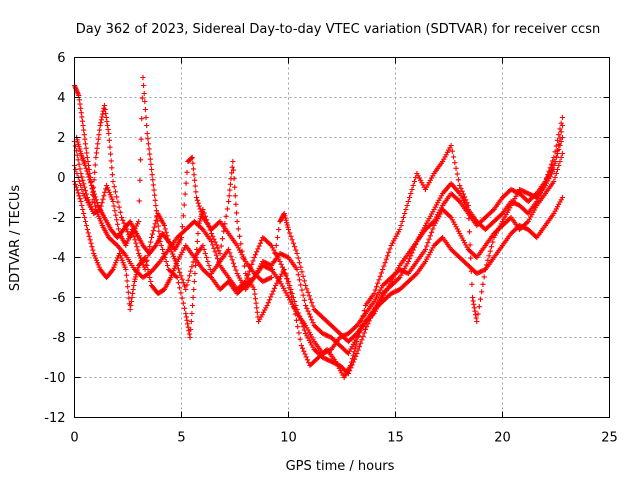 The height and width of the screenshot is (480, 640). What do you see at coordinates (343, 438) in the screenshot?
I see `x-tick-labels: 0 5 10 15 20 25` at bounding box center [343, 438].